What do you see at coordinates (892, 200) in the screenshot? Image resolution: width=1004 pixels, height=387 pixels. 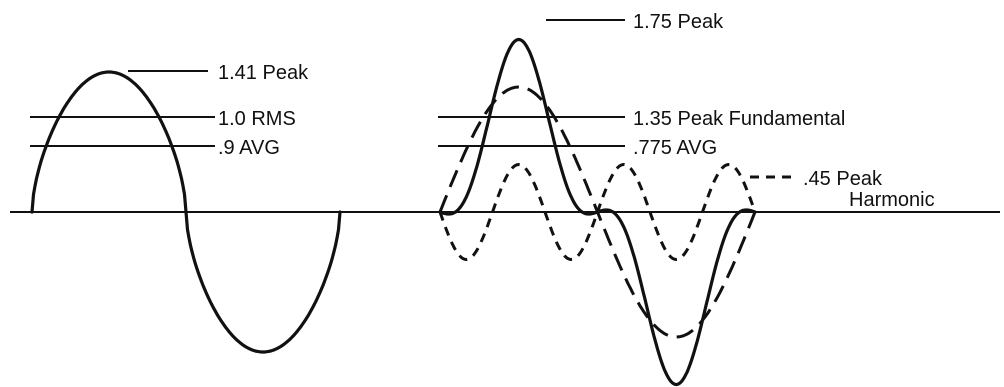 I see `harmonic-peak-label-line2: Harmonic` at bounding box center [892, 200].